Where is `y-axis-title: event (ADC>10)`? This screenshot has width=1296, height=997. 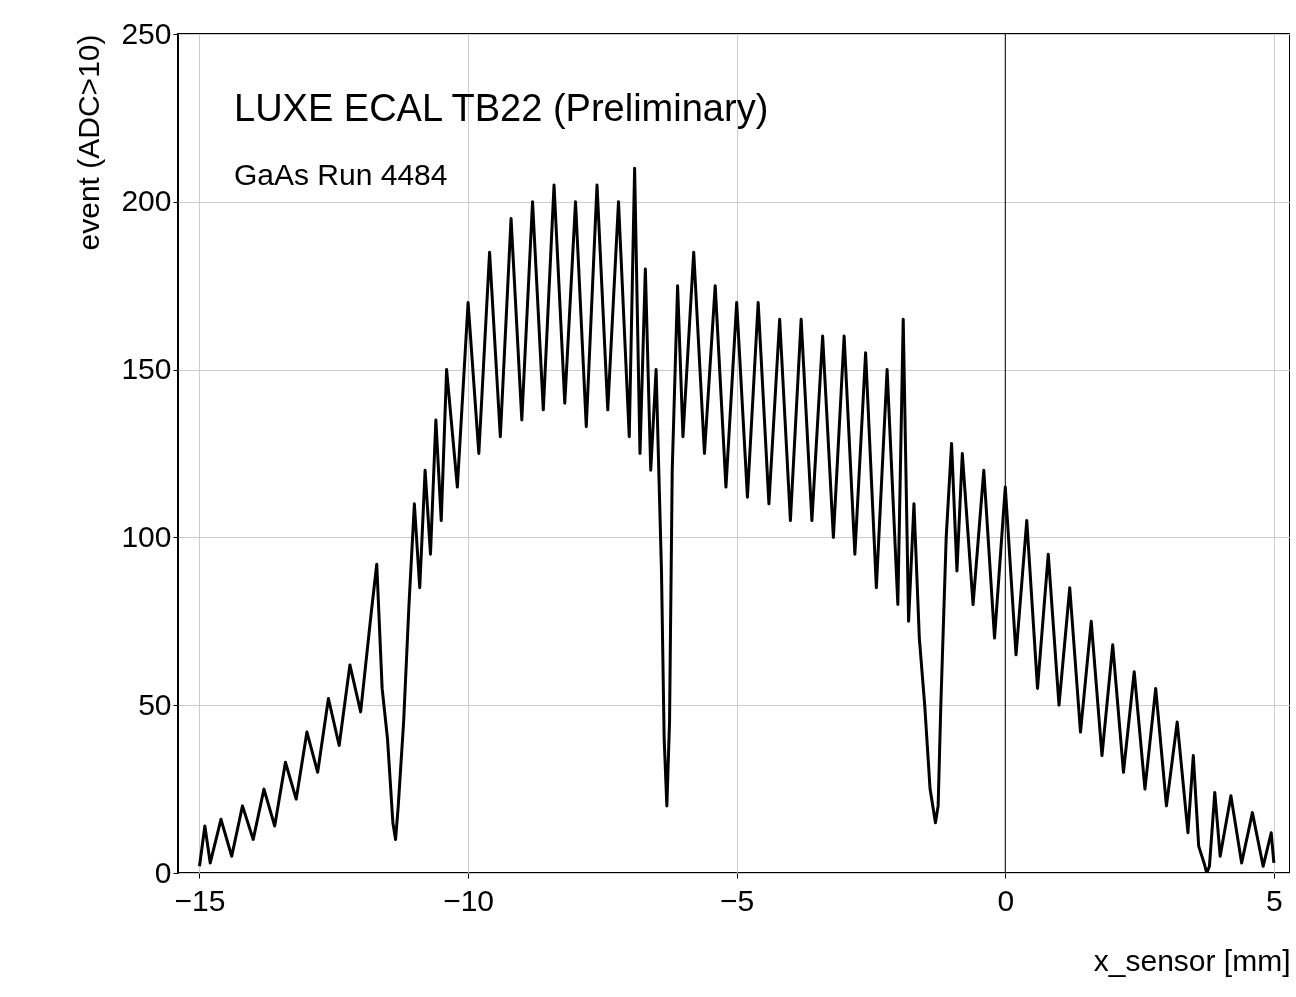 y-axis-title: event (ADC>10) is located at coordinates (89, 142).